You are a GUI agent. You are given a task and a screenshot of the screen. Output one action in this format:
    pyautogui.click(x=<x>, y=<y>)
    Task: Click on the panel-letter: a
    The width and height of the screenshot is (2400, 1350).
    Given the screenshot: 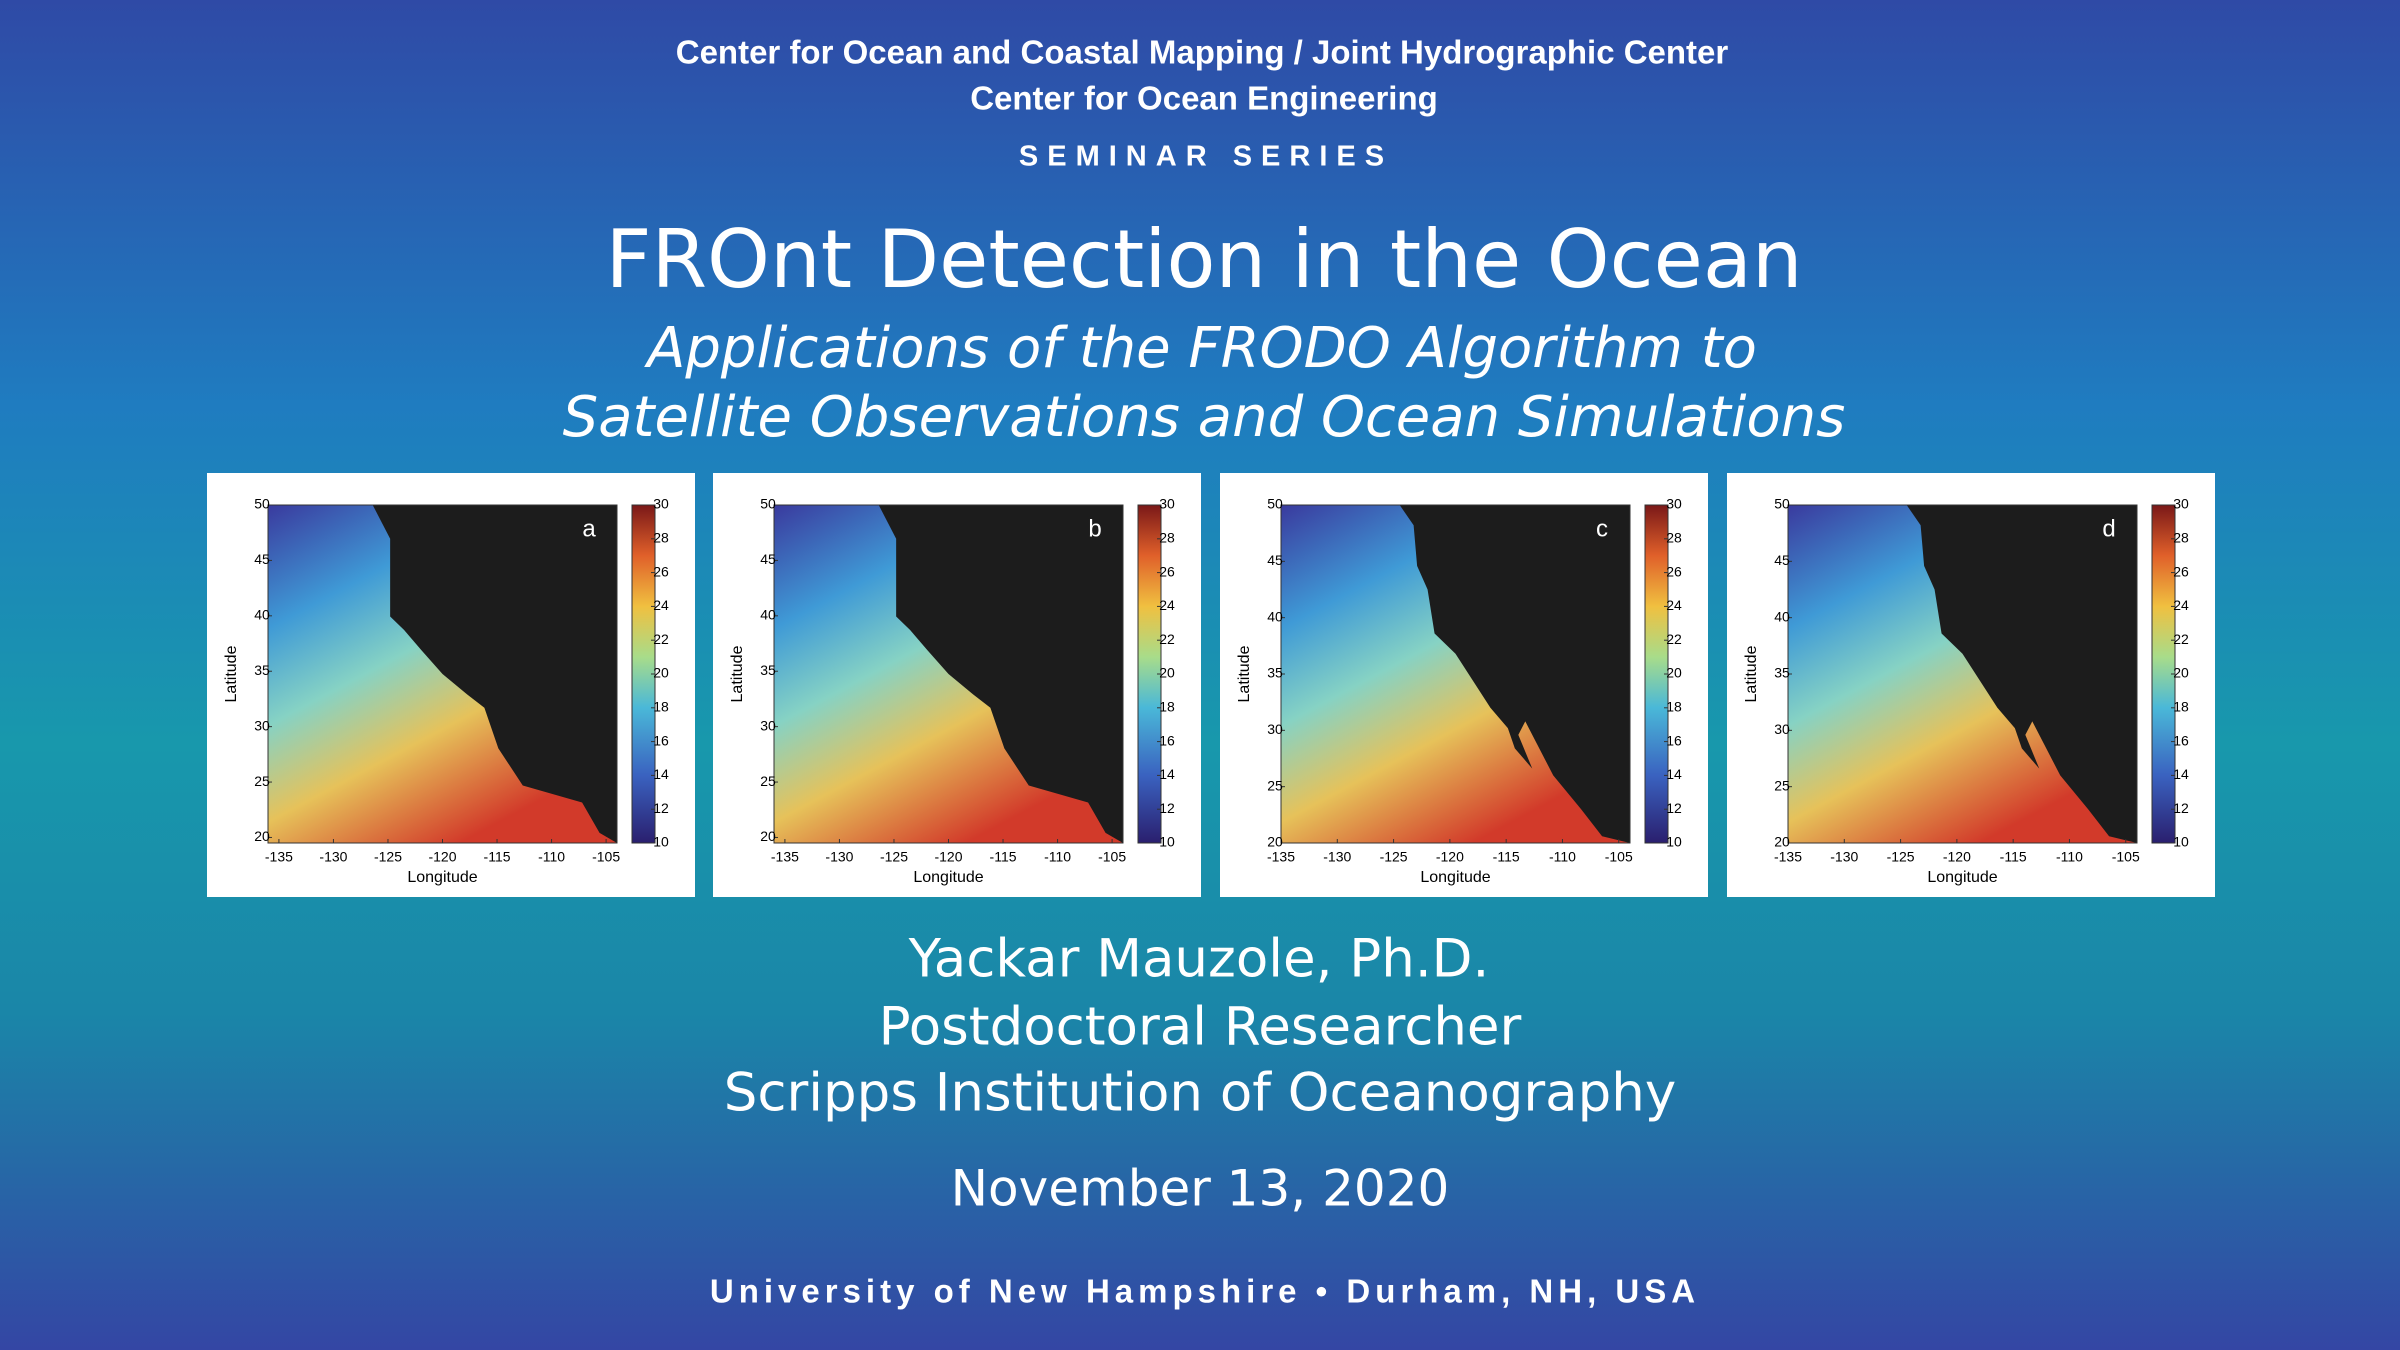 What is the action you would take?
    pyautogui.click(x=589, y=528)
    